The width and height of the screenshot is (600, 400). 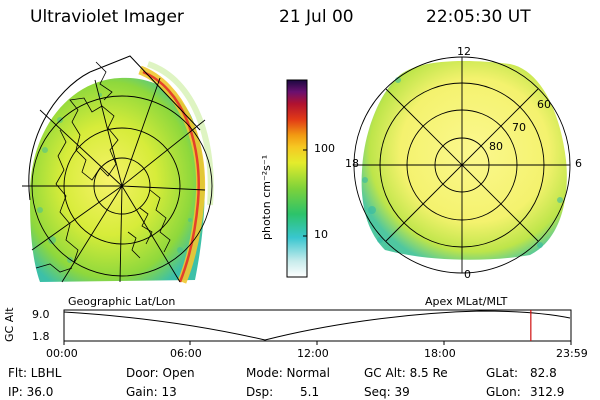 I want to click on timeline-axis-label: GC Alt, so click(x=9, y=324).